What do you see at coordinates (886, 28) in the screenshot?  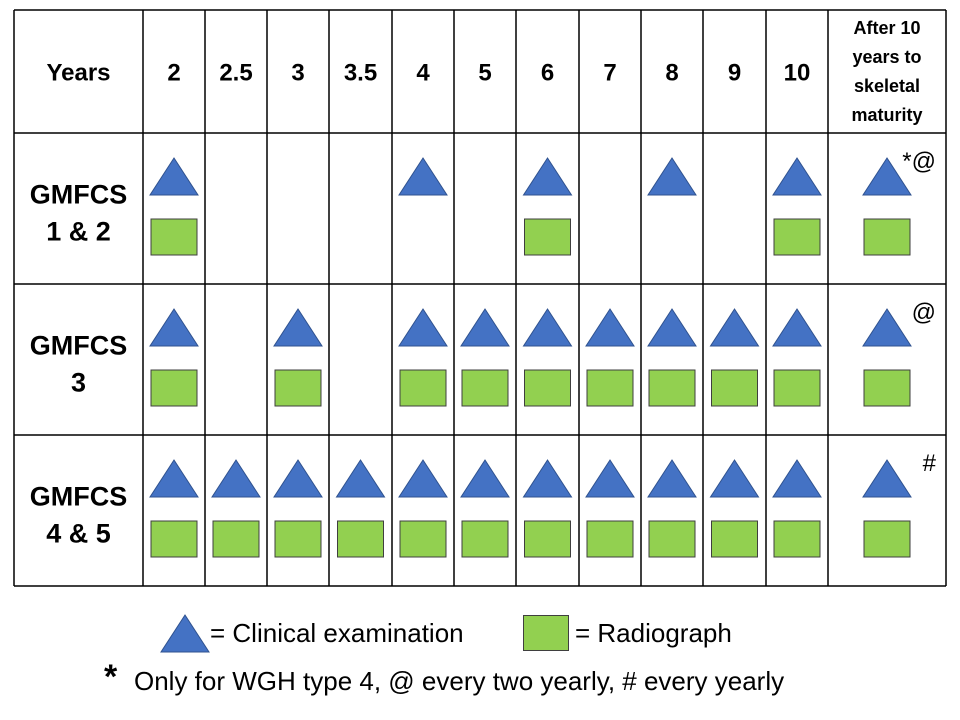 I see `header-after-10-line: After 10` at bounding box center [886, 28].